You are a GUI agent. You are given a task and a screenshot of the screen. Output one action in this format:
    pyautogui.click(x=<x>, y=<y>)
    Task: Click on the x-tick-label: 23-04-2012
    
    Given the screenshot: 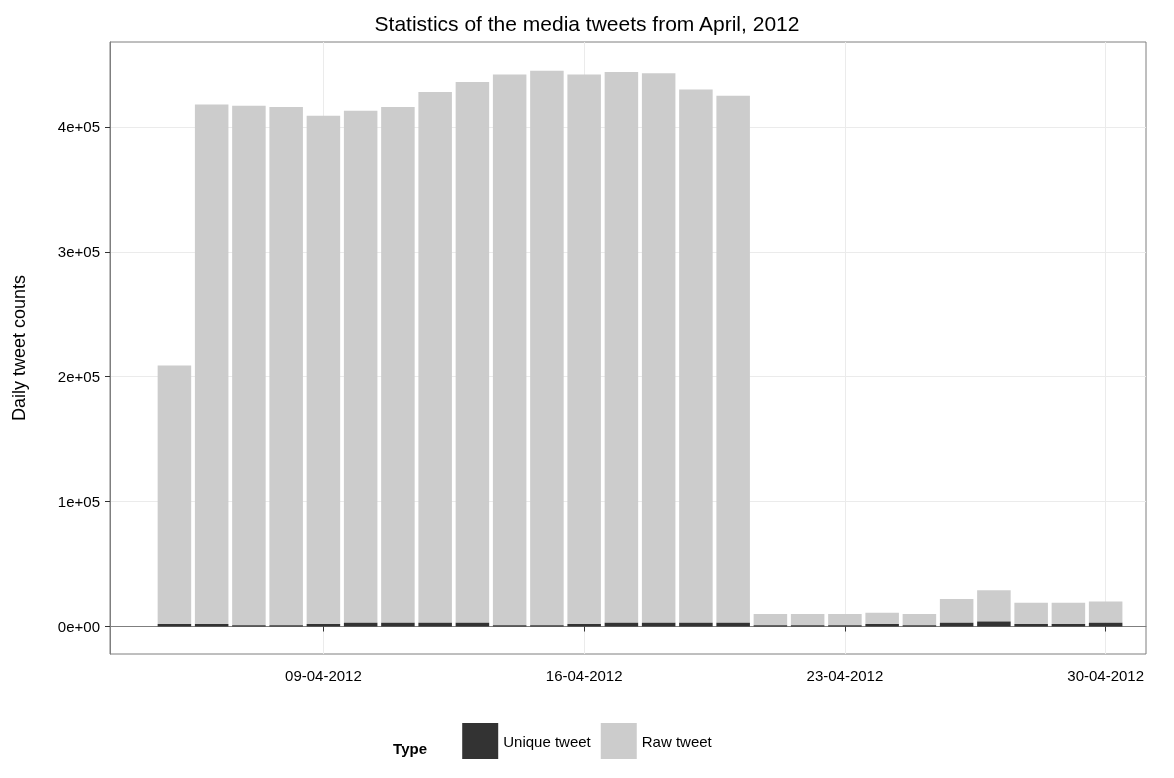 What is the action you would take?
    pyautogui.click(x=845, y=675)
    